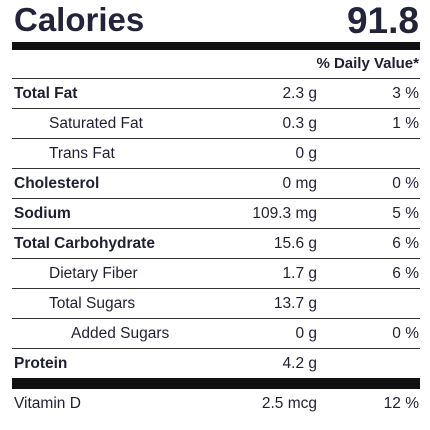  I want to click on nutrient-row: Trans Fat 0 g, so click(216, 153).